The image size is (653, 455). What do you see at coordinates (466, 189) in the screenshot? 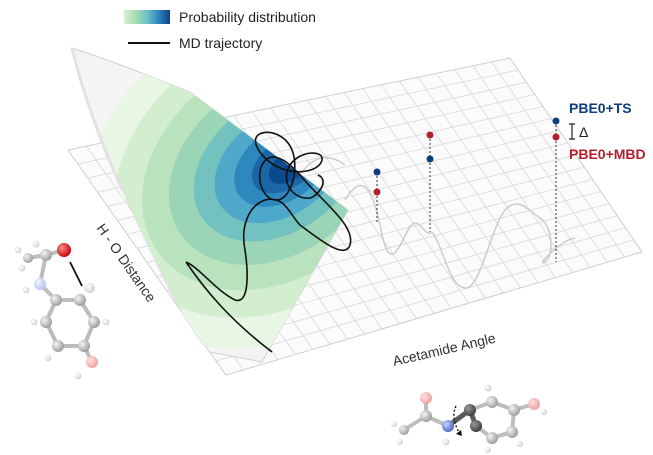
I see `method-markers` at bounding box center [466, 189].